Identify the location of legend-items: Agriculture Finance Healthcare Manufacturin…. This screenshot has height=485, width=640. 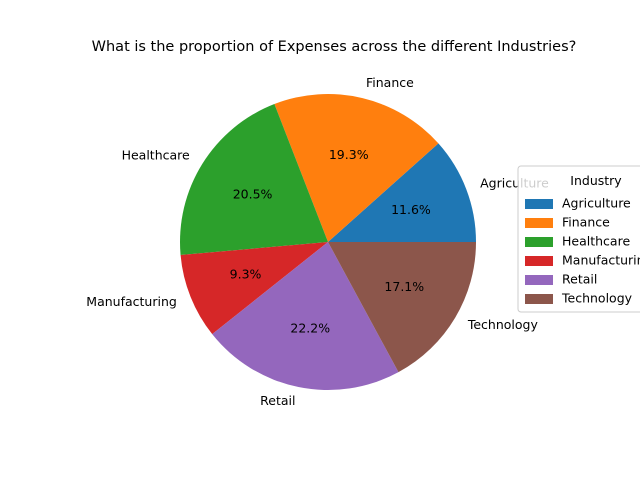
(582, 251).